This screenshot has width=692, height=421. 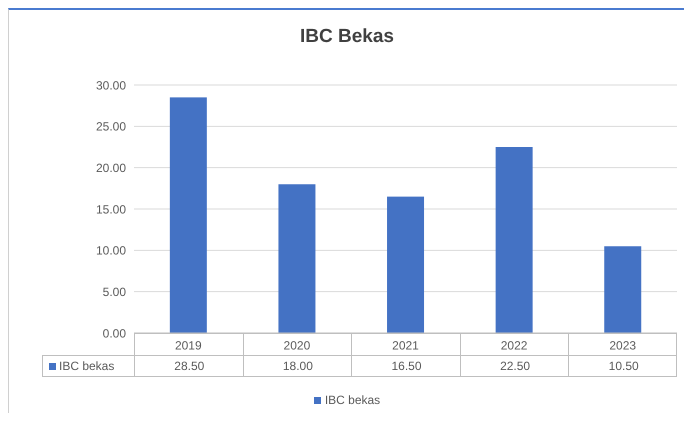 I want to click on data-label: 10.50, so click(x=624, y=366).